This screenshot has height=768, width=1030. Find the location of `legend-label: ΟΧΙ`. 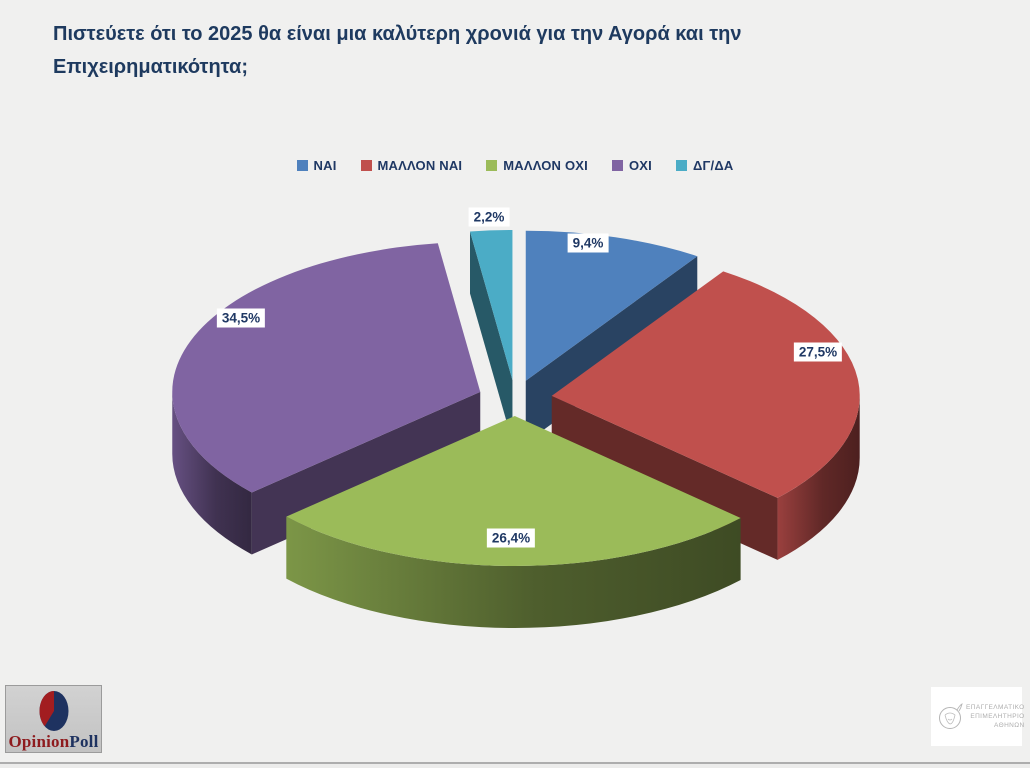

legend-label: ΟΧΙ is located at coordinates (640, 165).